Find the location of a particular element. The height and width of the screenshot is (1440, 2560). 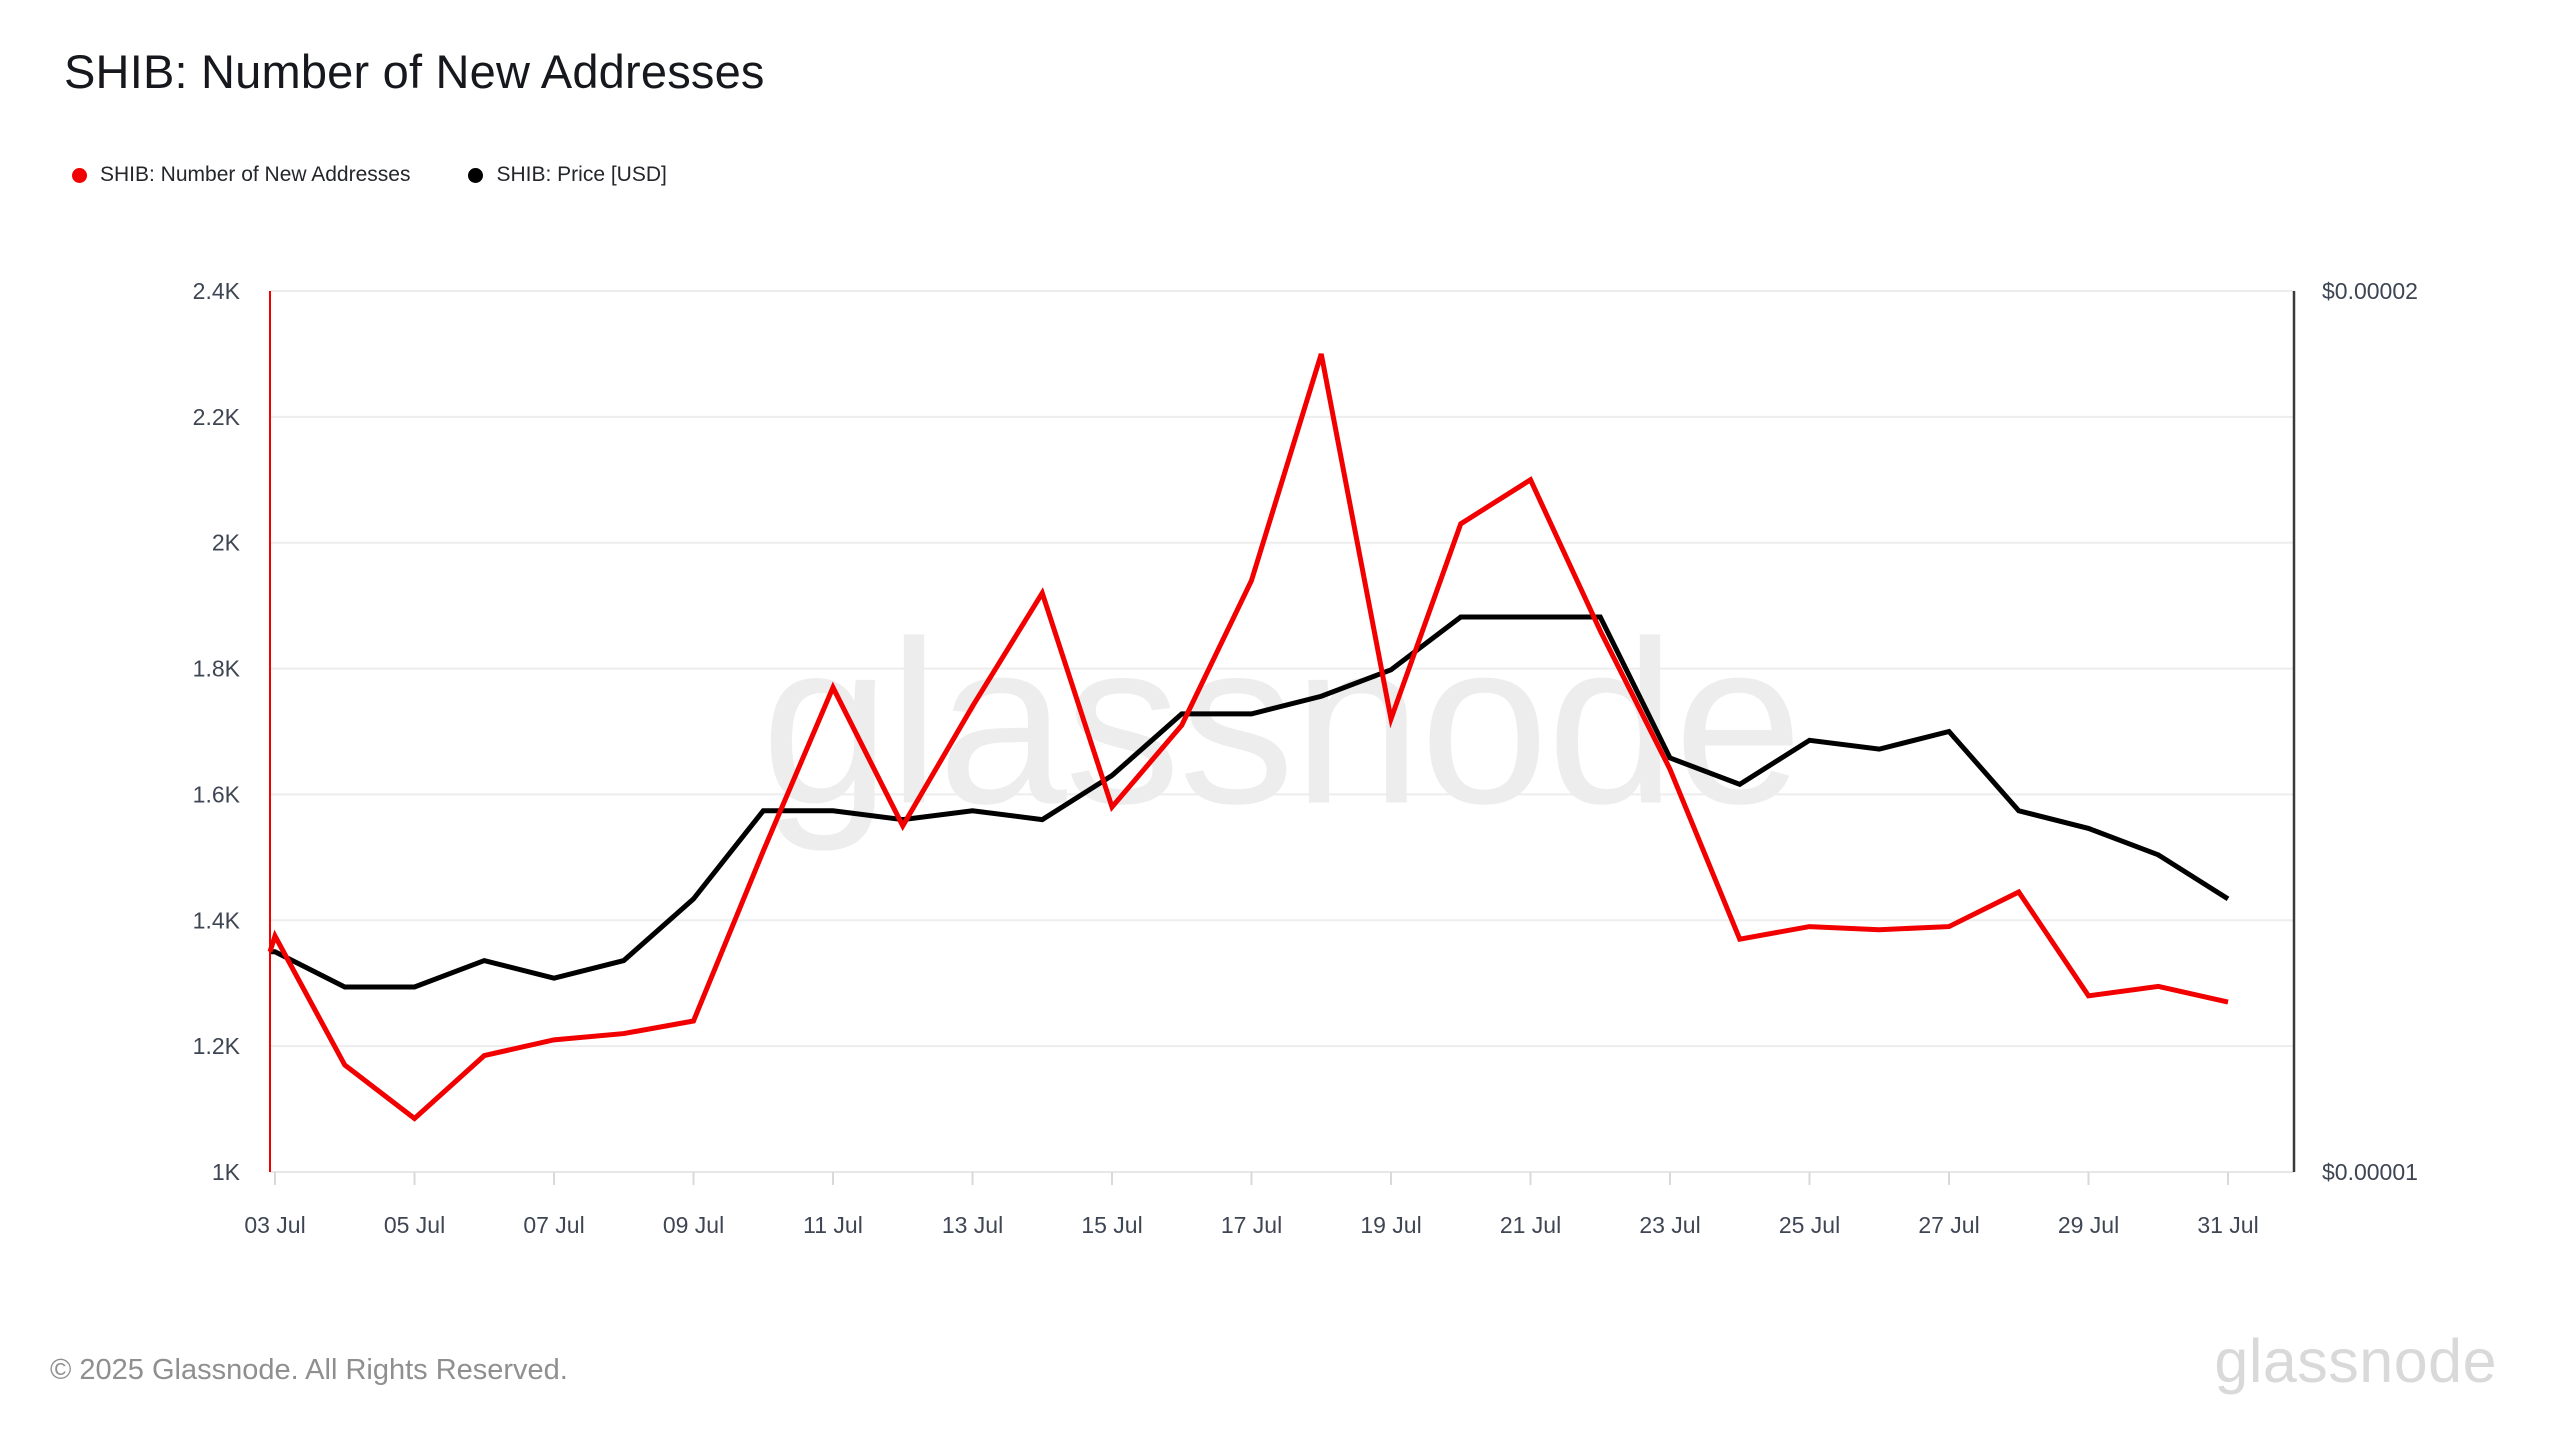

y-tick-label-right: $0.00002 is located at coordinates (2370, 291).